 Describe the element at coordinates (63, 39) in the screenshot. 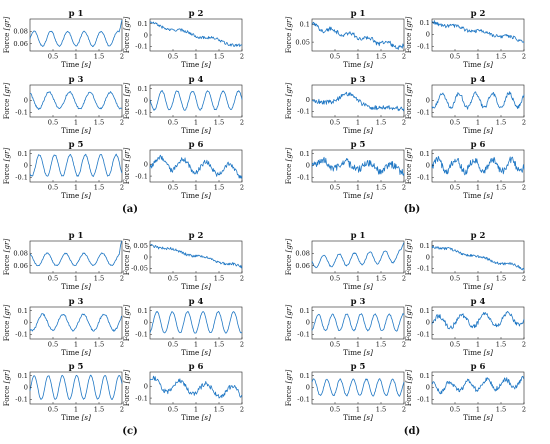

I see `subplot-p1: p 1 0.5 1 1.5 2 0.06 0.08 Time [s] Force [gr]` at that location.